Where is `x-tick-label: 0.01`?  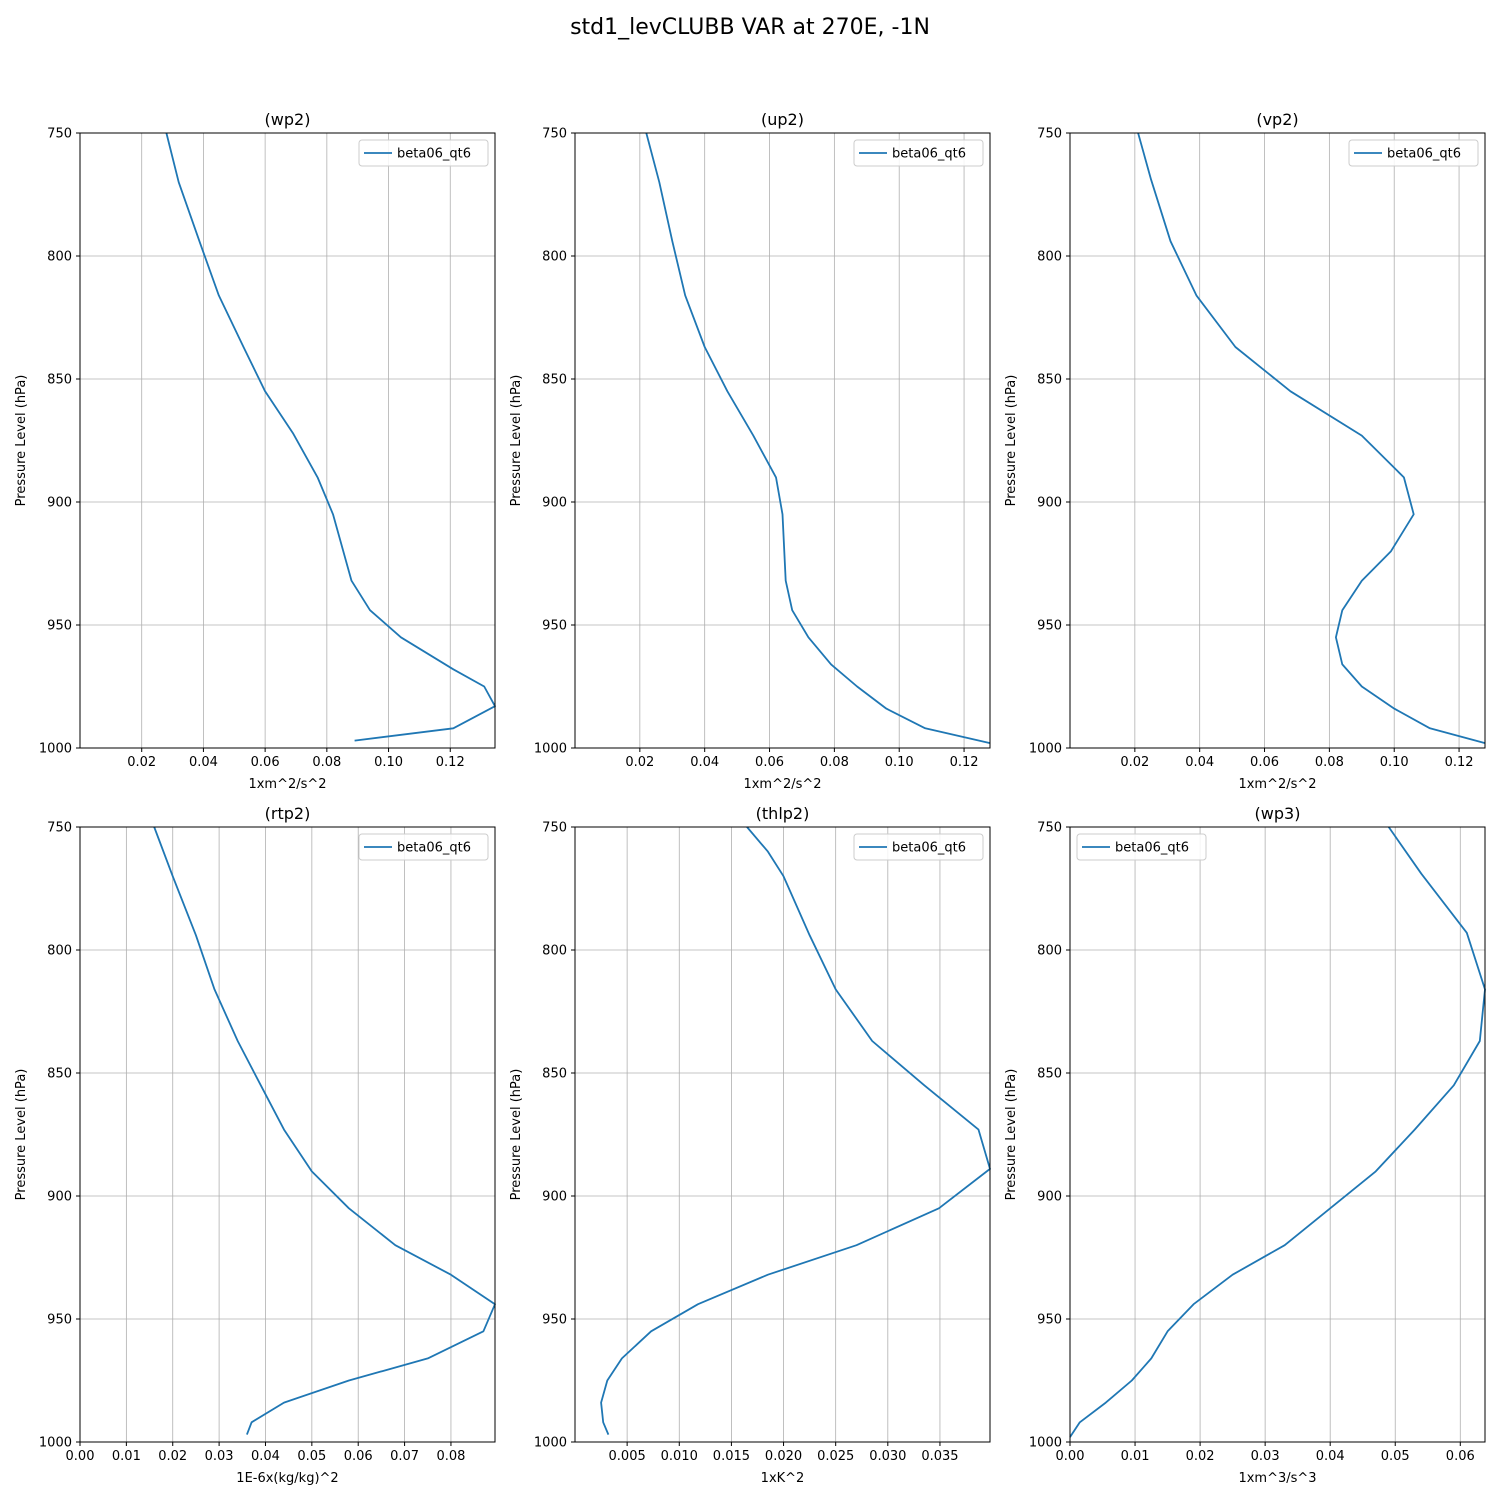
x-tick-label: 0.01 is located at coordinates (1135, 1456).